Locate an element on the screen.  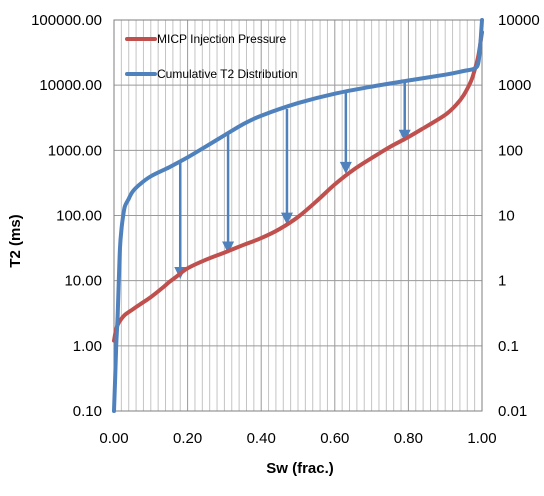
y2-tick-label: 1000 is located at coordinates (514, 85).